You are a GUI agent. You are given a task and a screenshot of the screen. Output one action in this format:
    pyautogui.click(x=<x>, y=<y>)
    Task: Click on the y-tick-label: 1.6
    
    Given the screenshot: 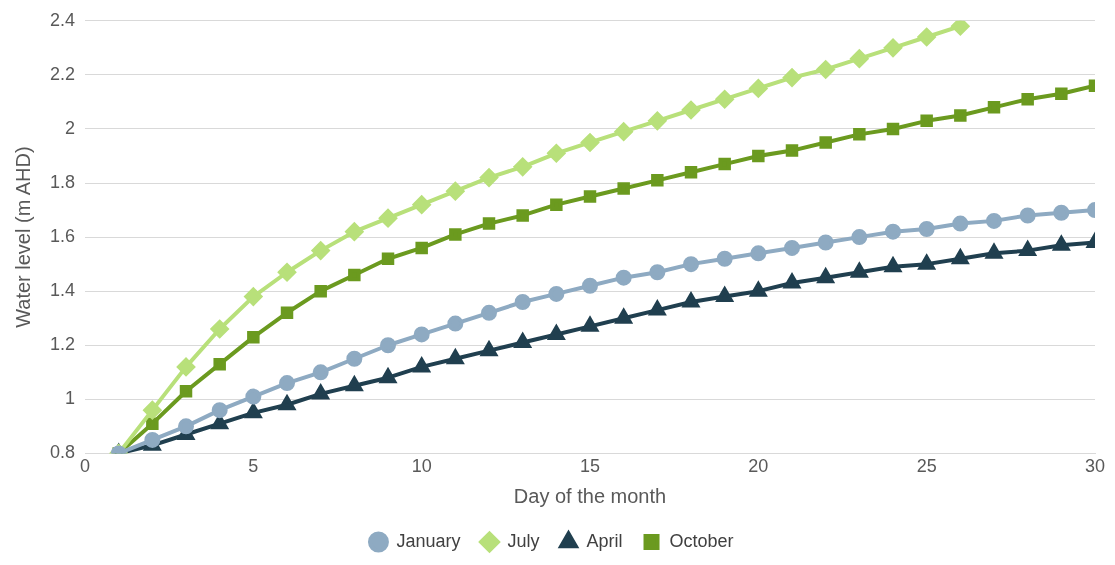 What is the action you would take?
    pyautogui.click(x=62, y=236)
    